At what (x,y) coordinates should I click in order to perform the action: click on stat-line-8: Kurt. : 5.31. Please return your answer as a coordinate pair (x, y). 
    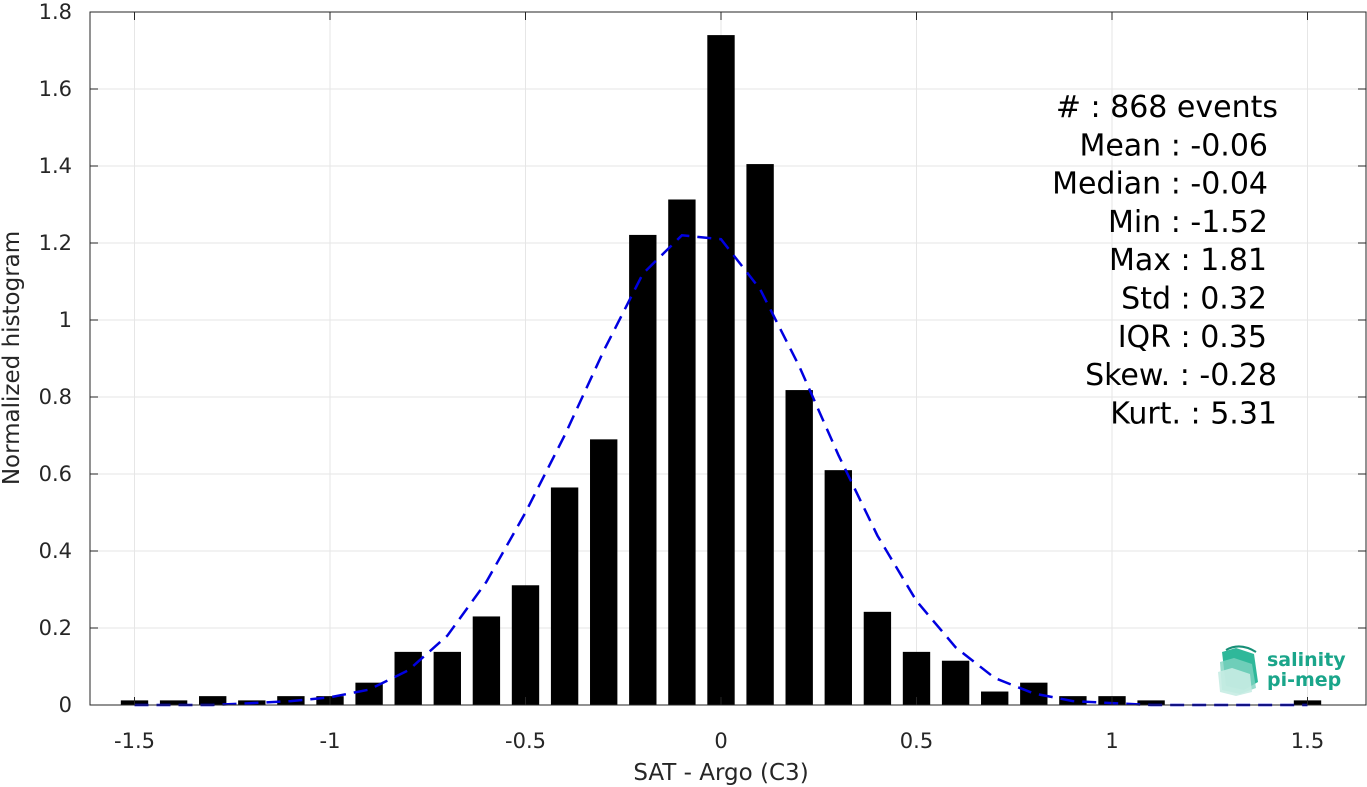
    Looking at the image, I should click on (1193, 413).